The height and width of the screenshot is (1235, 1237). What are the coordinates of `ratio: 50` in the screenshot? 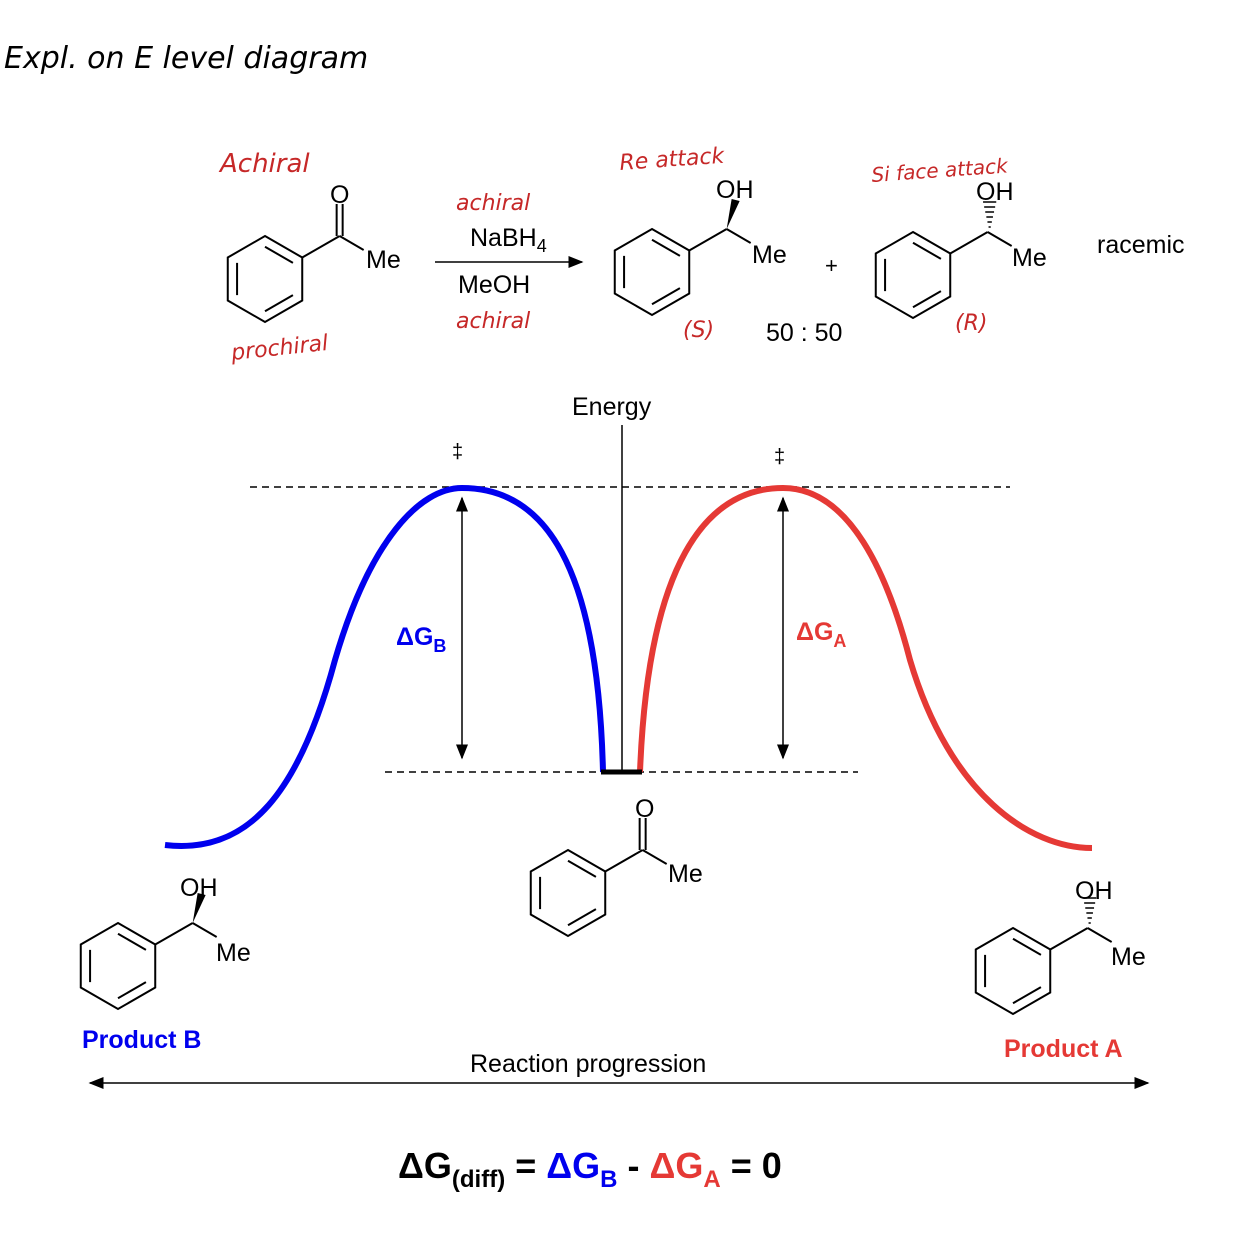 It's located at (804, 333).